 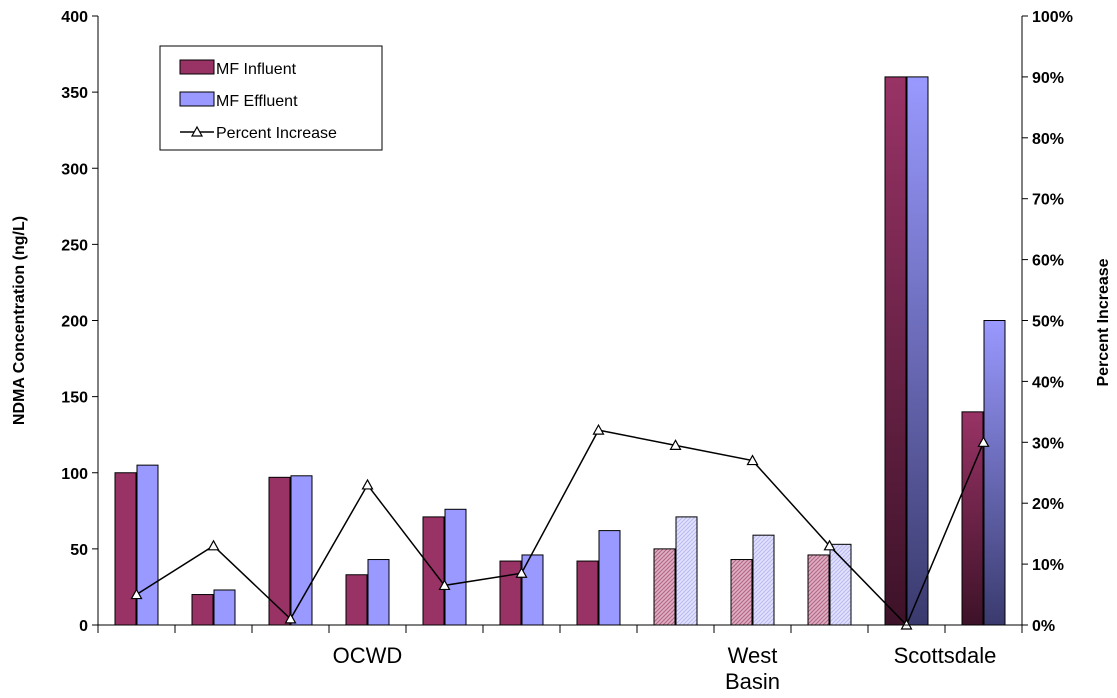 What do you see at coordinates (1103, 322) in the screenshot?
I see `y2-axis-title: Percent Increase` at bounding box center [1103, 322].